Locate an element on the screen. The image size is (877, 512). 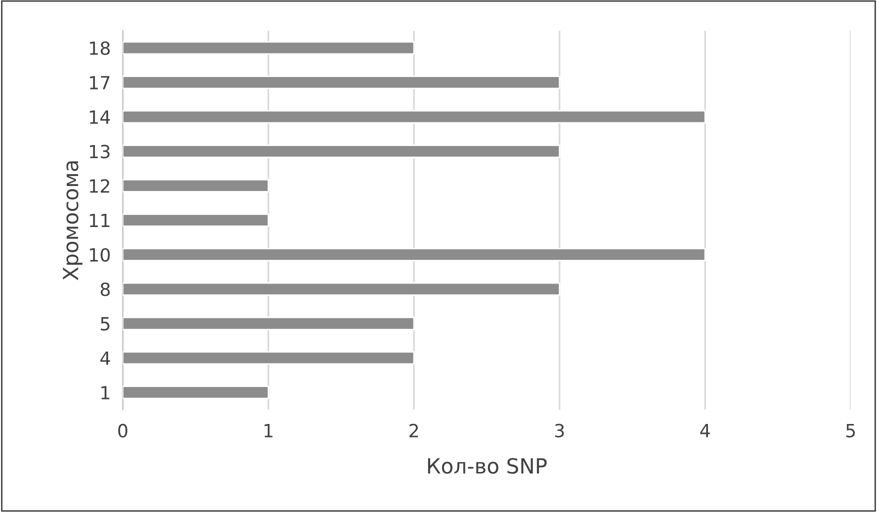
y-tick-label: 11 is located at coordinates (100, 221).